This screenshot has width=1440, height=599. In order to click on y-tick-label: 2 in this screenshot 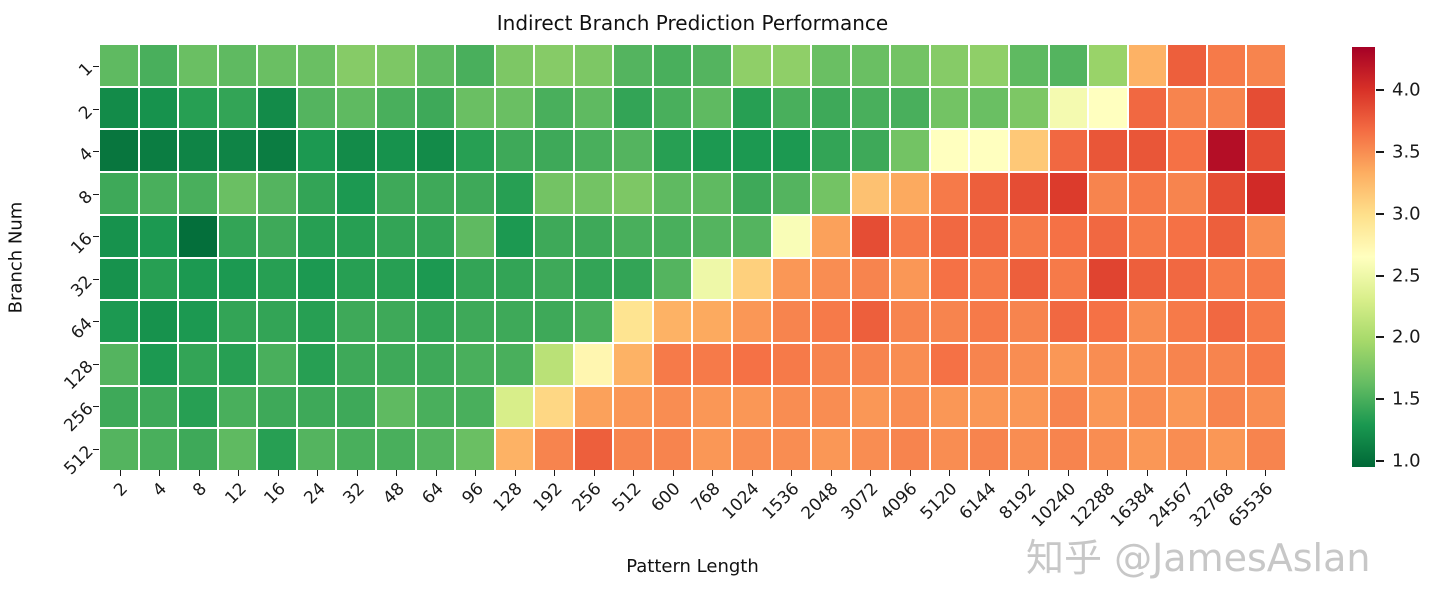, I will do `click(86, 112)`.